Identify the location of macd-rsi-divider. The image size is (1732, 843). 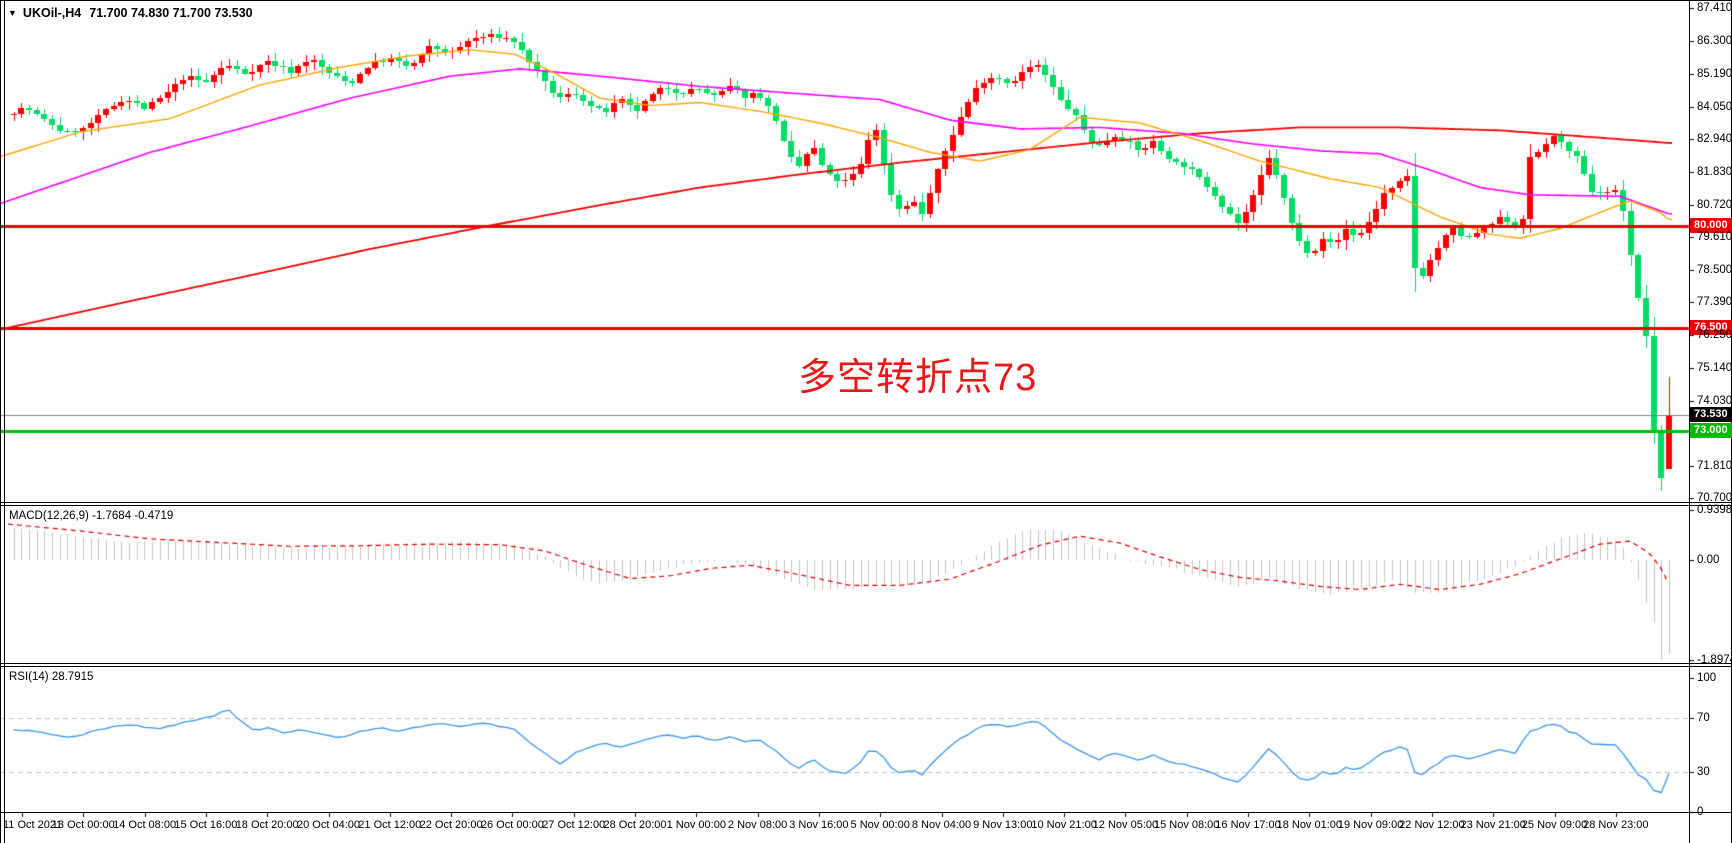
(866, 663).